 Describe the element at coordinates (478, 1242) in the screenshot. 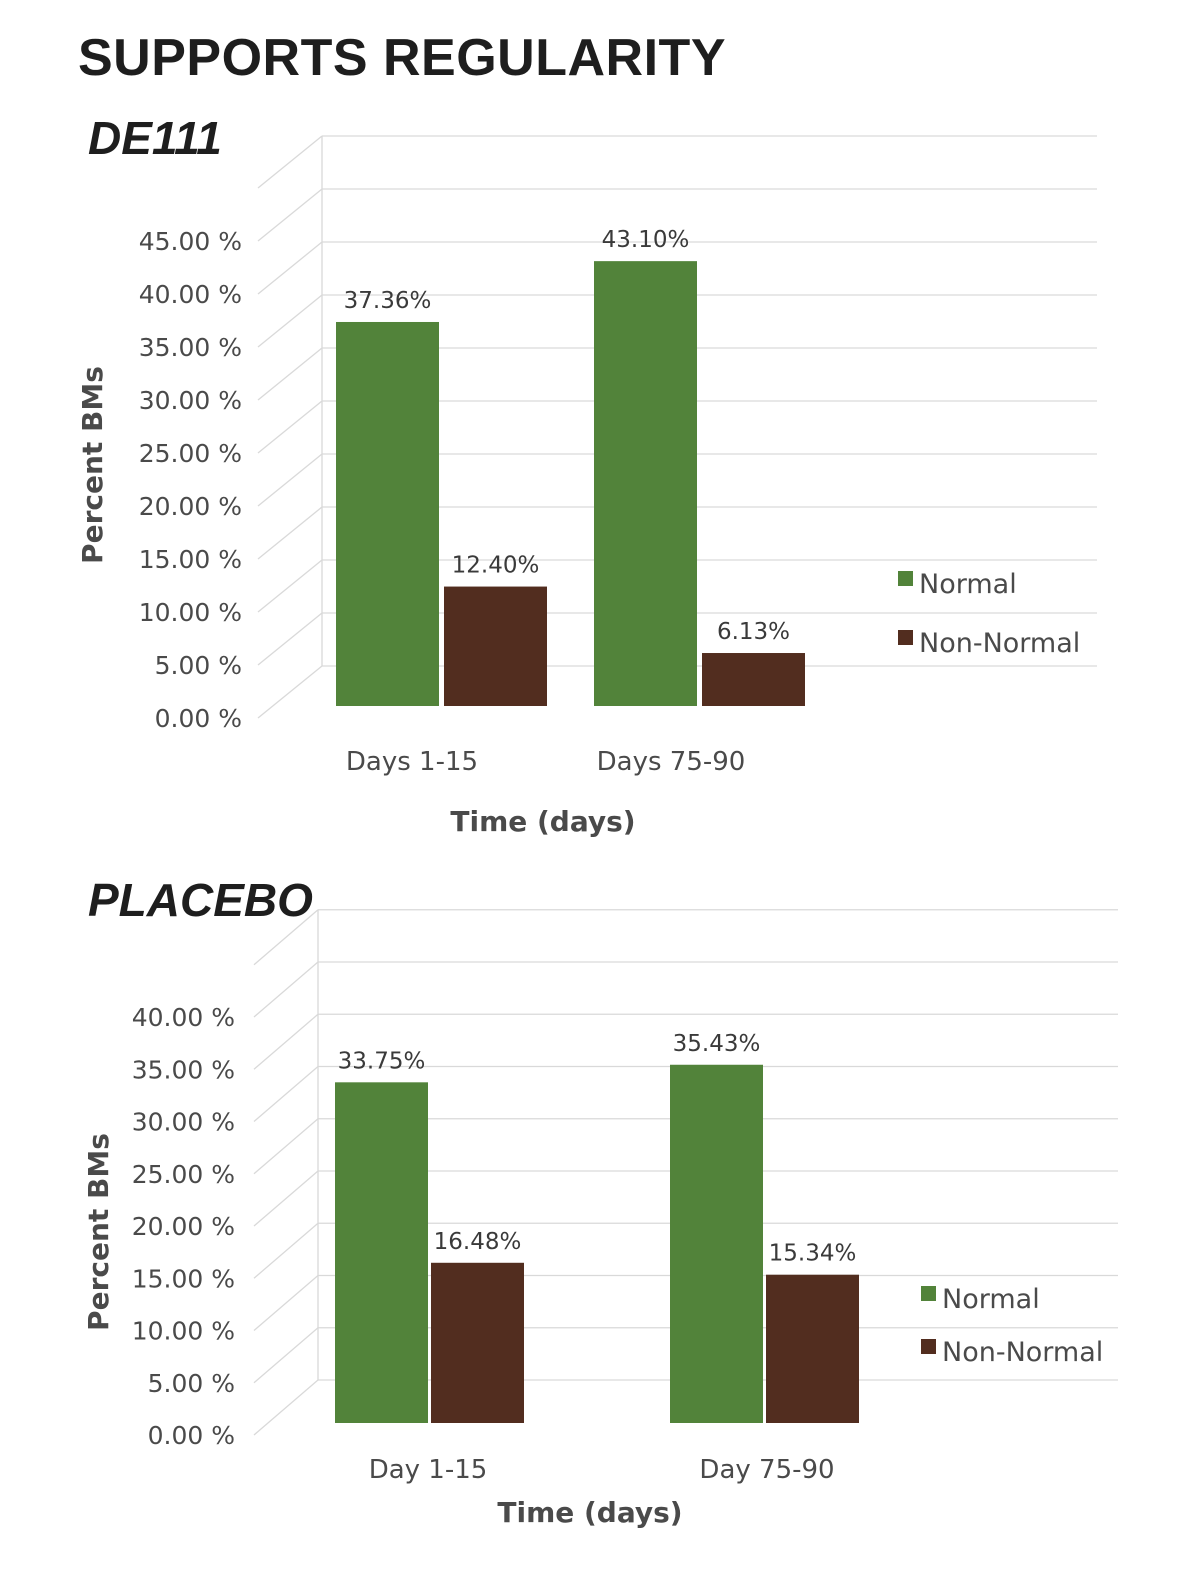

I see `data-label: 16.48%` at that location.